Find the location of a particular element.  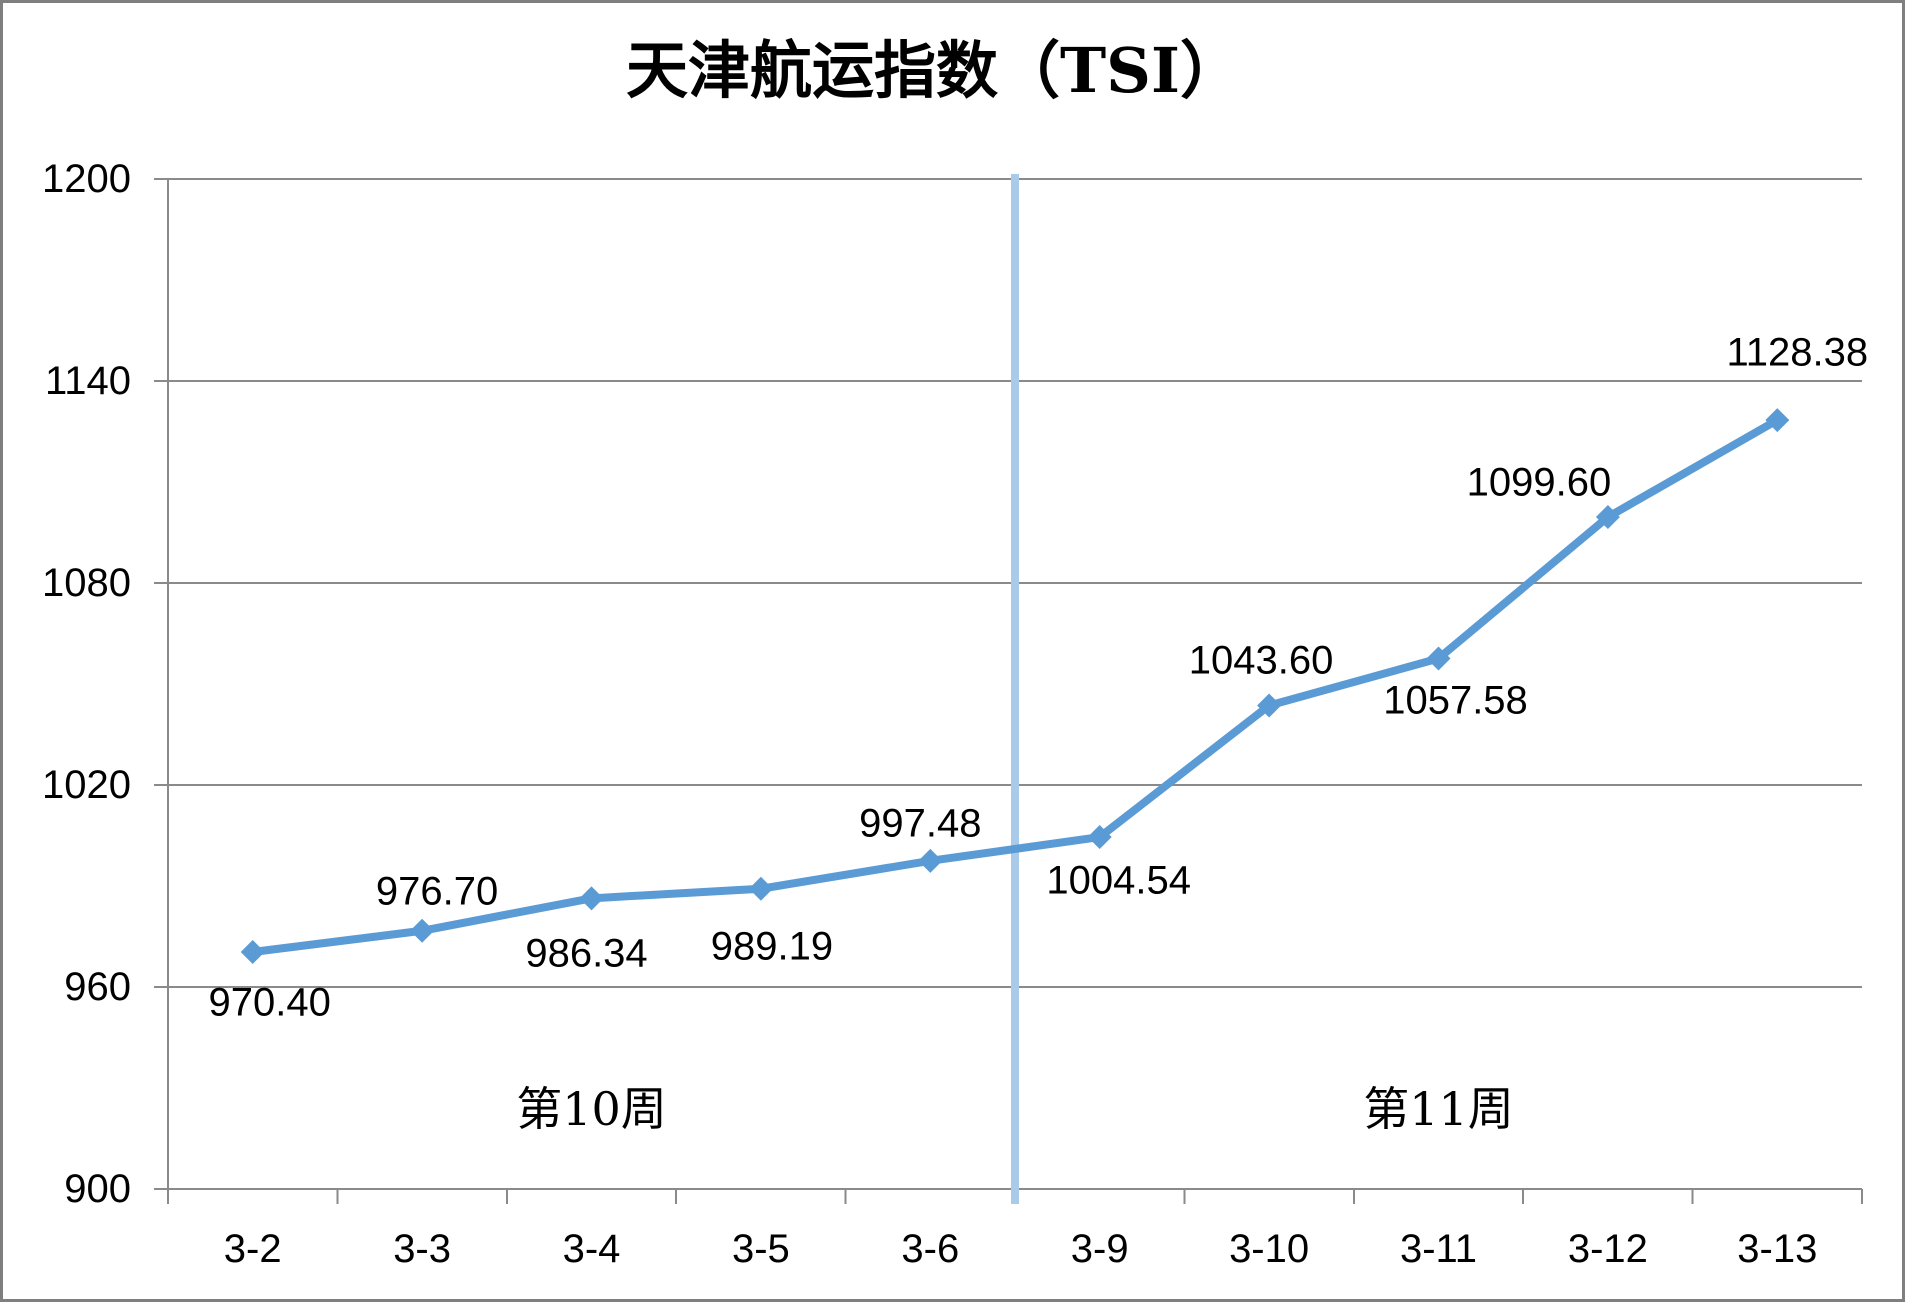

x-axis-tick-label: 3-2 is located at coordinates (252, 1249).